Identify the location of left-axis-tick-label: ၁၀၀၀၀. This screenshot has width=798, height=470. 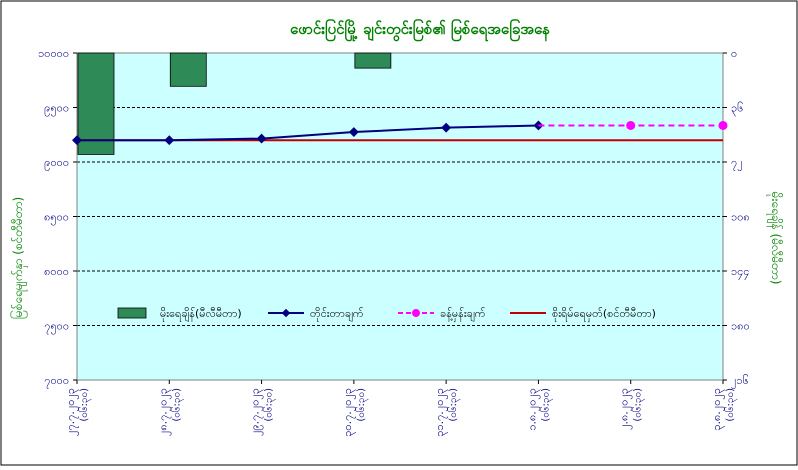
(53, 53).